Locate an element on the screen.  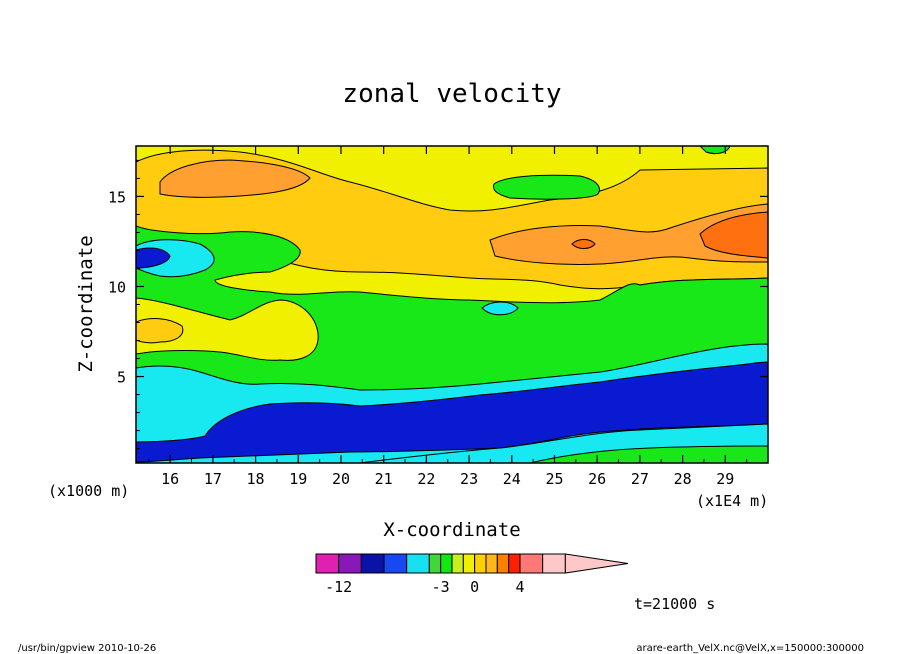
x-tick-label: 25 is located at coordinates (554, 479).